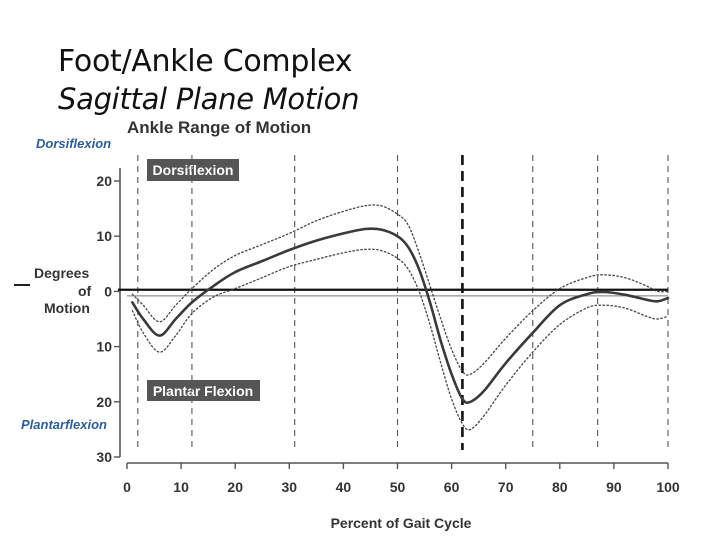  I want to click on chart-title: Ankle Range of Motion, so click(219, 127).